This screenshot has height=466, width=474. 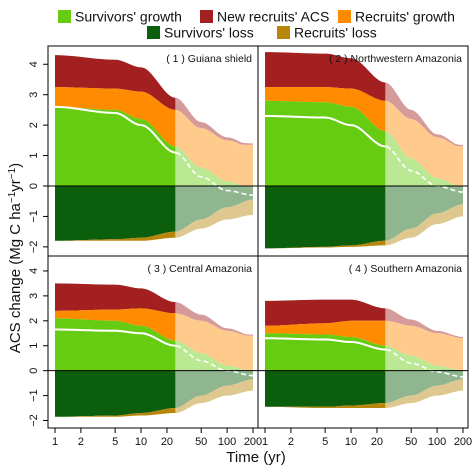 I want to click on legend-swatch-recruits-loss, so click(x=283, y=32).